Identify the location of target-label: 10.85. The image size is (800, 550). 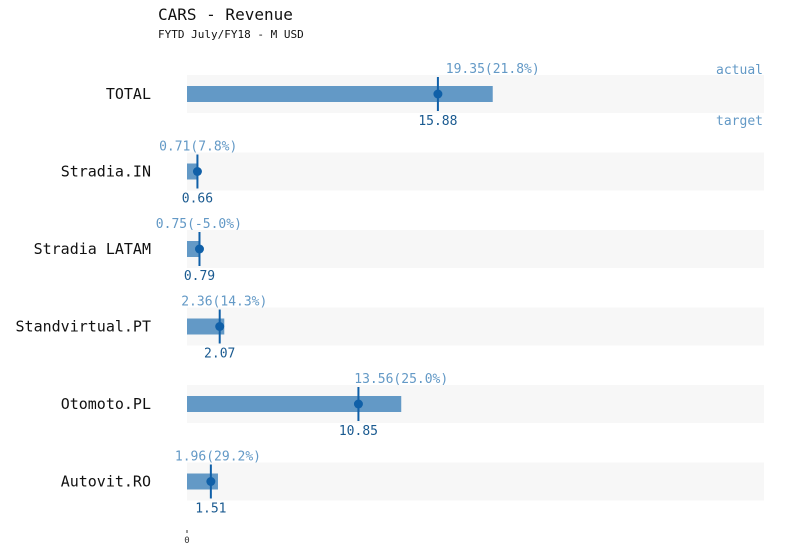
(358, 431).